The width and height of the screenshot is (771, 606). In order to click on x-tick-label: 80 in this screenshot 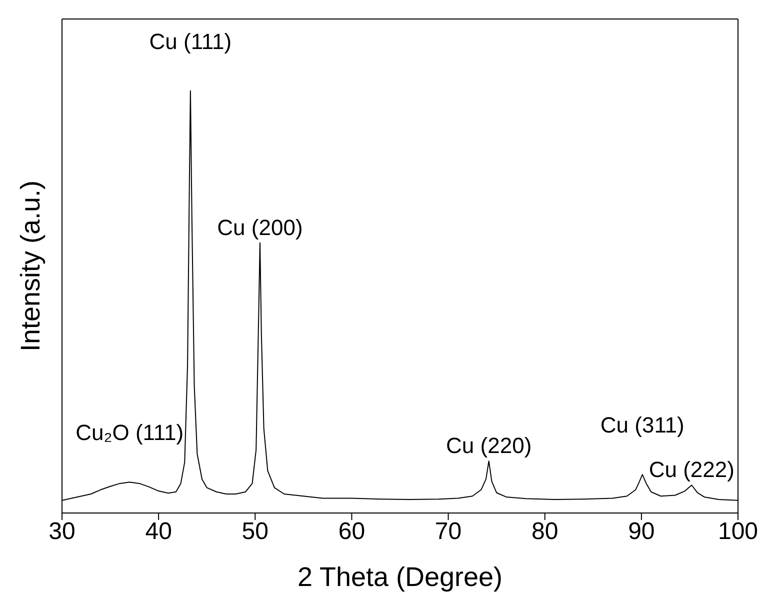, I will do `click(545, 532)`.